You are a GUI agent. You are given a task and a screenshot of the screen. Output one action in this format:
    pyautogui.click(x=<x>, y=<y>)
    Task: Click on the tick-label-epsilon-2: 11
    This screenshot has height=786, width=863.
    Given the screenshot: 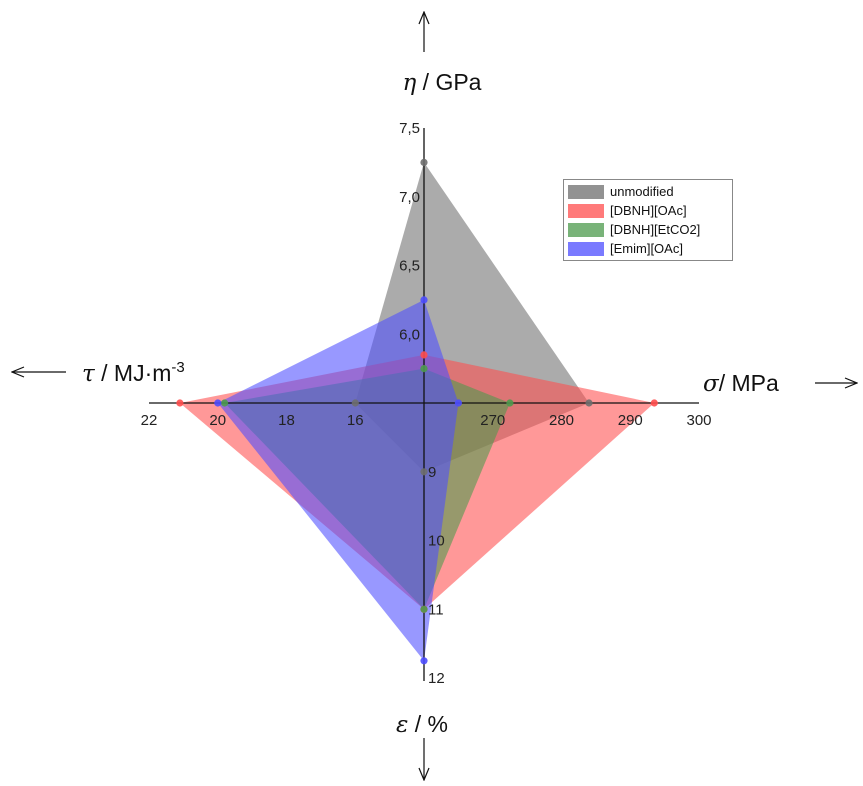 What is the action you would take?
    pyautogui.click(x=436, y=609)
    